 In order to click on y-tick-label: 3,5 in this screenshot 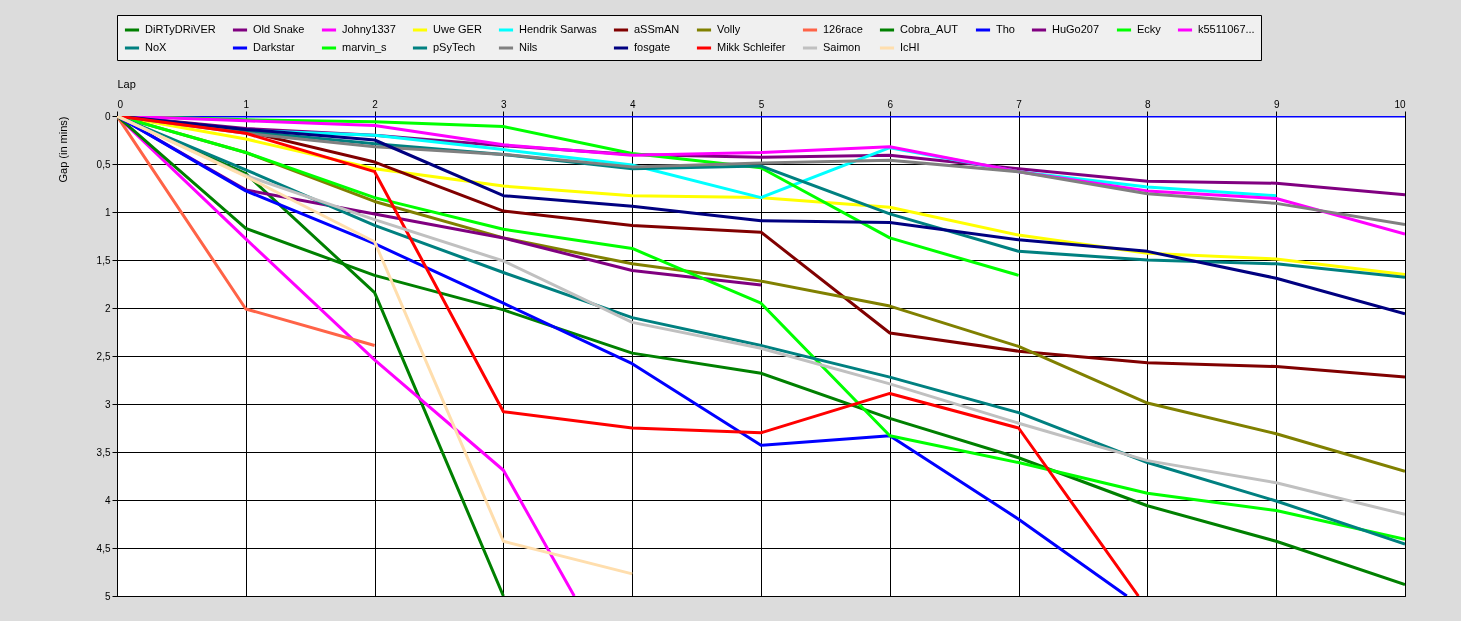, I will do `click(103, 452)`.